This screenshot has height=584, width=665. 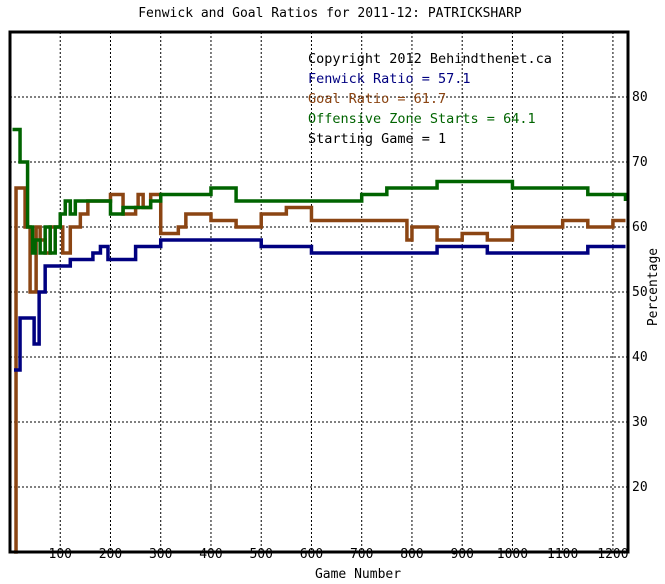 What do you see at coordinates (210, 554) in the screenshot?
I see `x-tick-label: 400` at bounding box center [210, 554].